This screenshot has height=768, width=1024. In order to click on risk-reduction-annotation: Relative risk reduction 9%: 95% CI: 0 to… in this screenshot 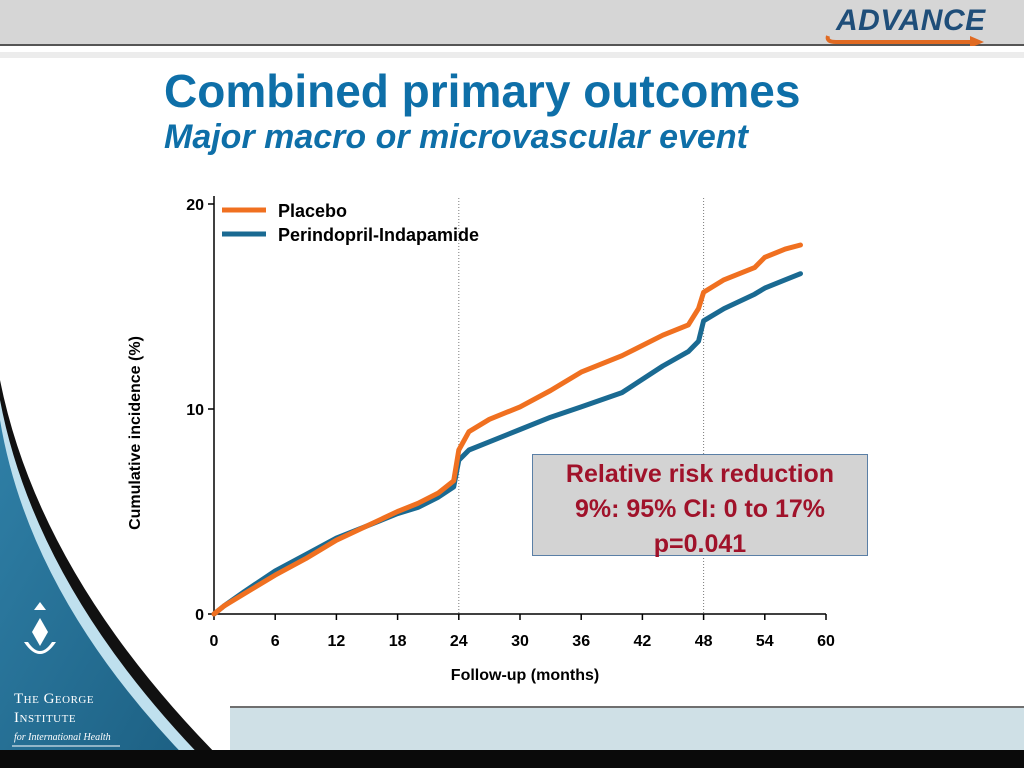, I will do `click(700, 506)`.